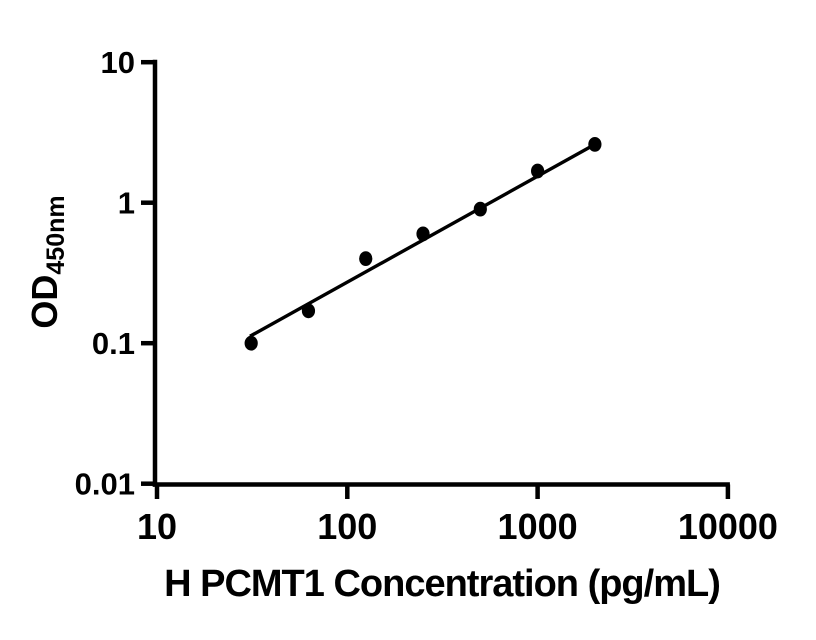  Describe the element at coordinates (423, 243) in the screenshot. I see `data-layer` at that location.